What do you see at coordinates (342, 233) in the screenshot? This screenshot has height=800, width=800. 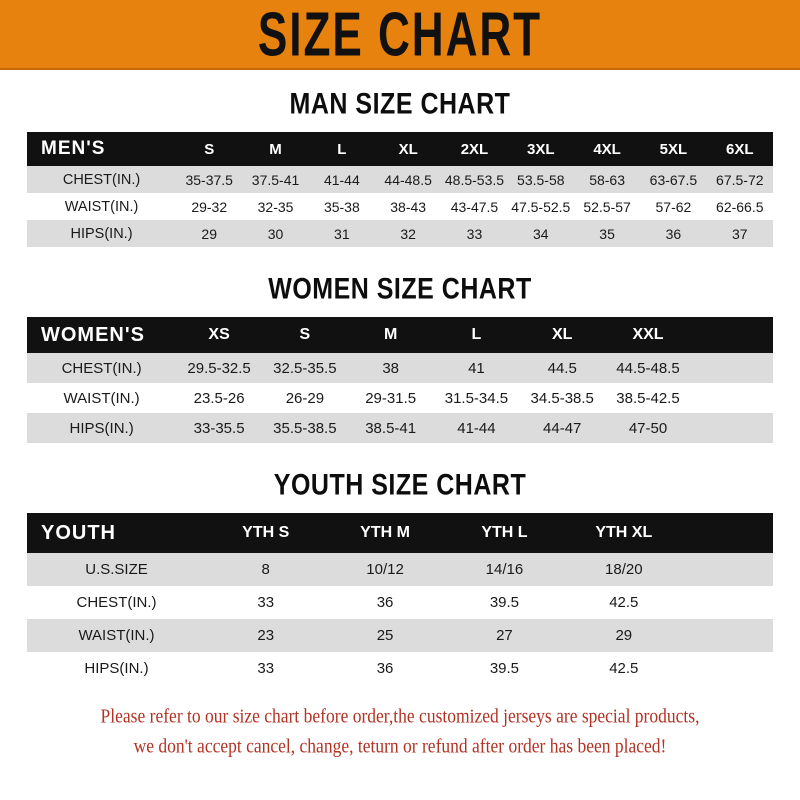 I see `table-cell: 31` at bounding box center [342, 233].